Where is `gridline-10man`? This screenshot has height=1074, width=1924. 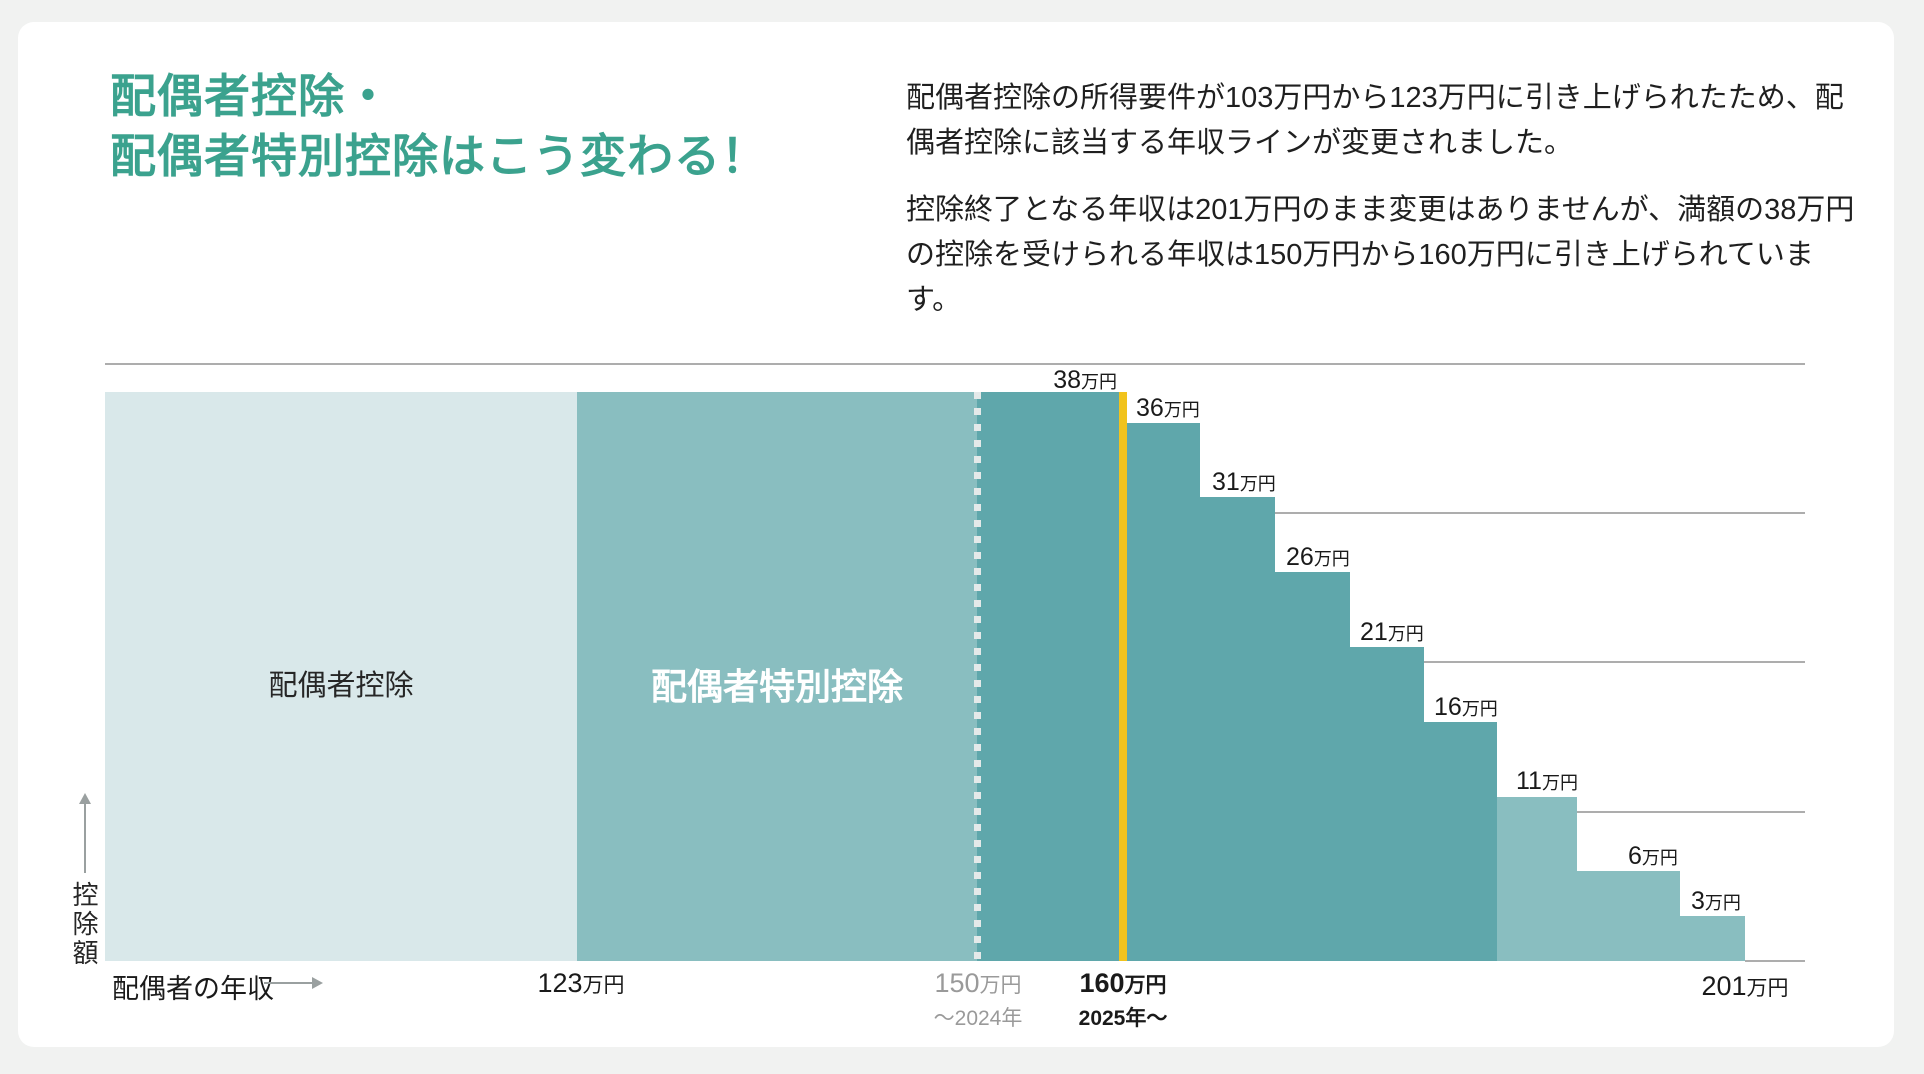 gridline-10man is located at coordinates (1691, 812).